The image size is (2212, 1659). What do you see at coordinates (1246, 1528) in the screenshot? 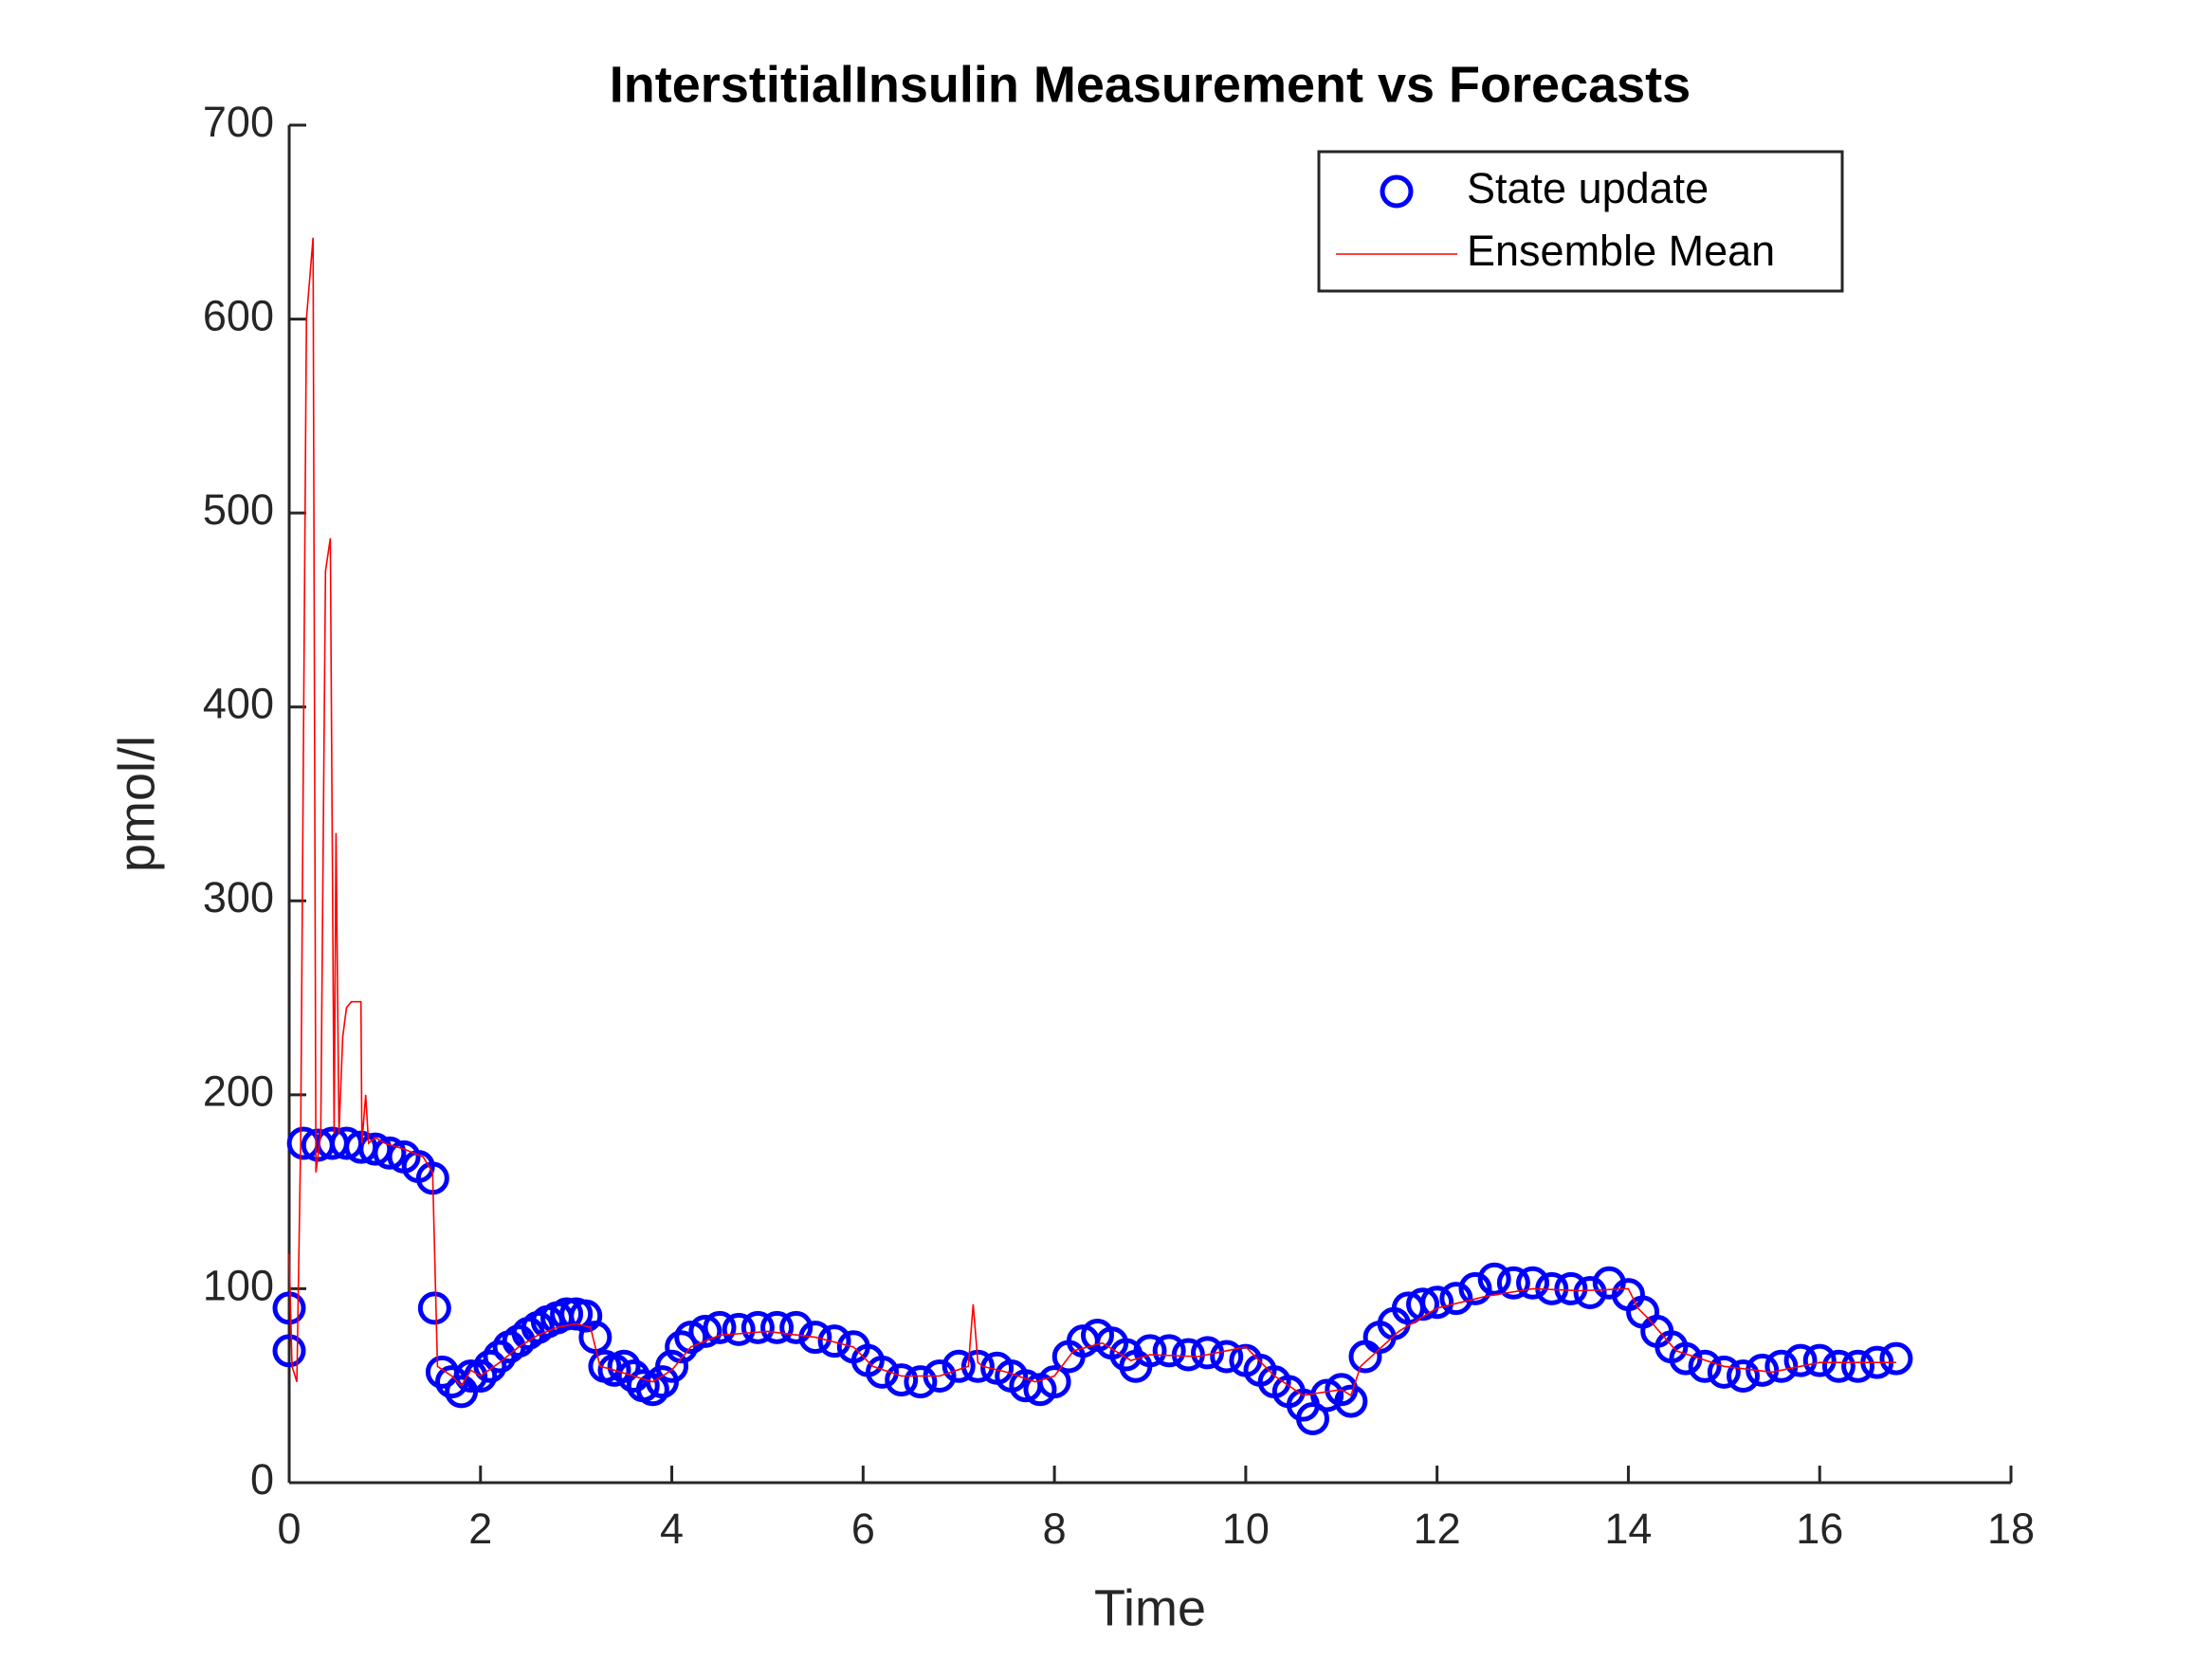
I see `x-tick-label: 10` at bounding box center [1246, 1528].